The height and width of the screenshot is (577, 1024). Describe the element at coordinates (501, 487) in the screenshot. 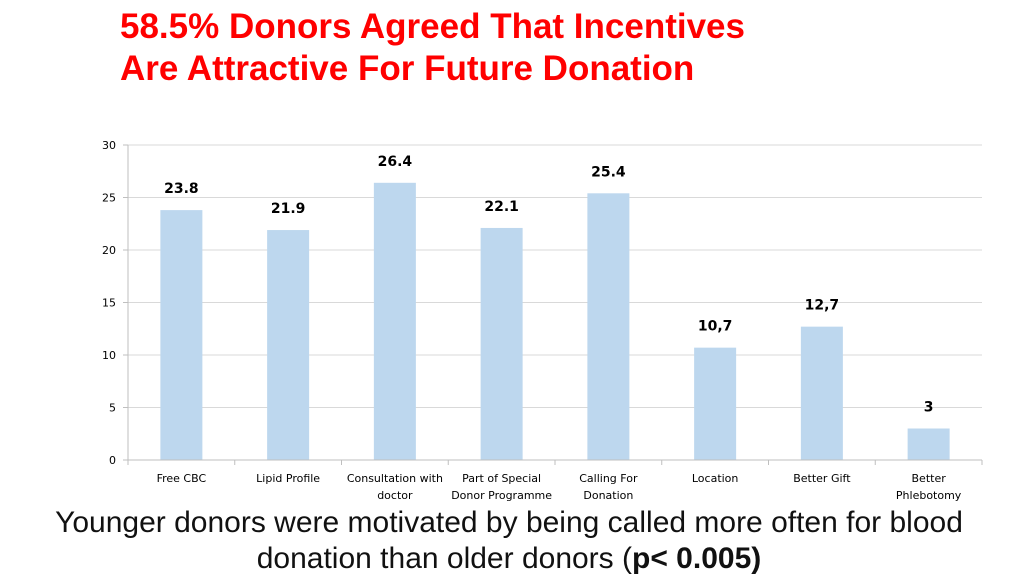

I see `x-category-label: Part of Special Donor Programme` at that location.